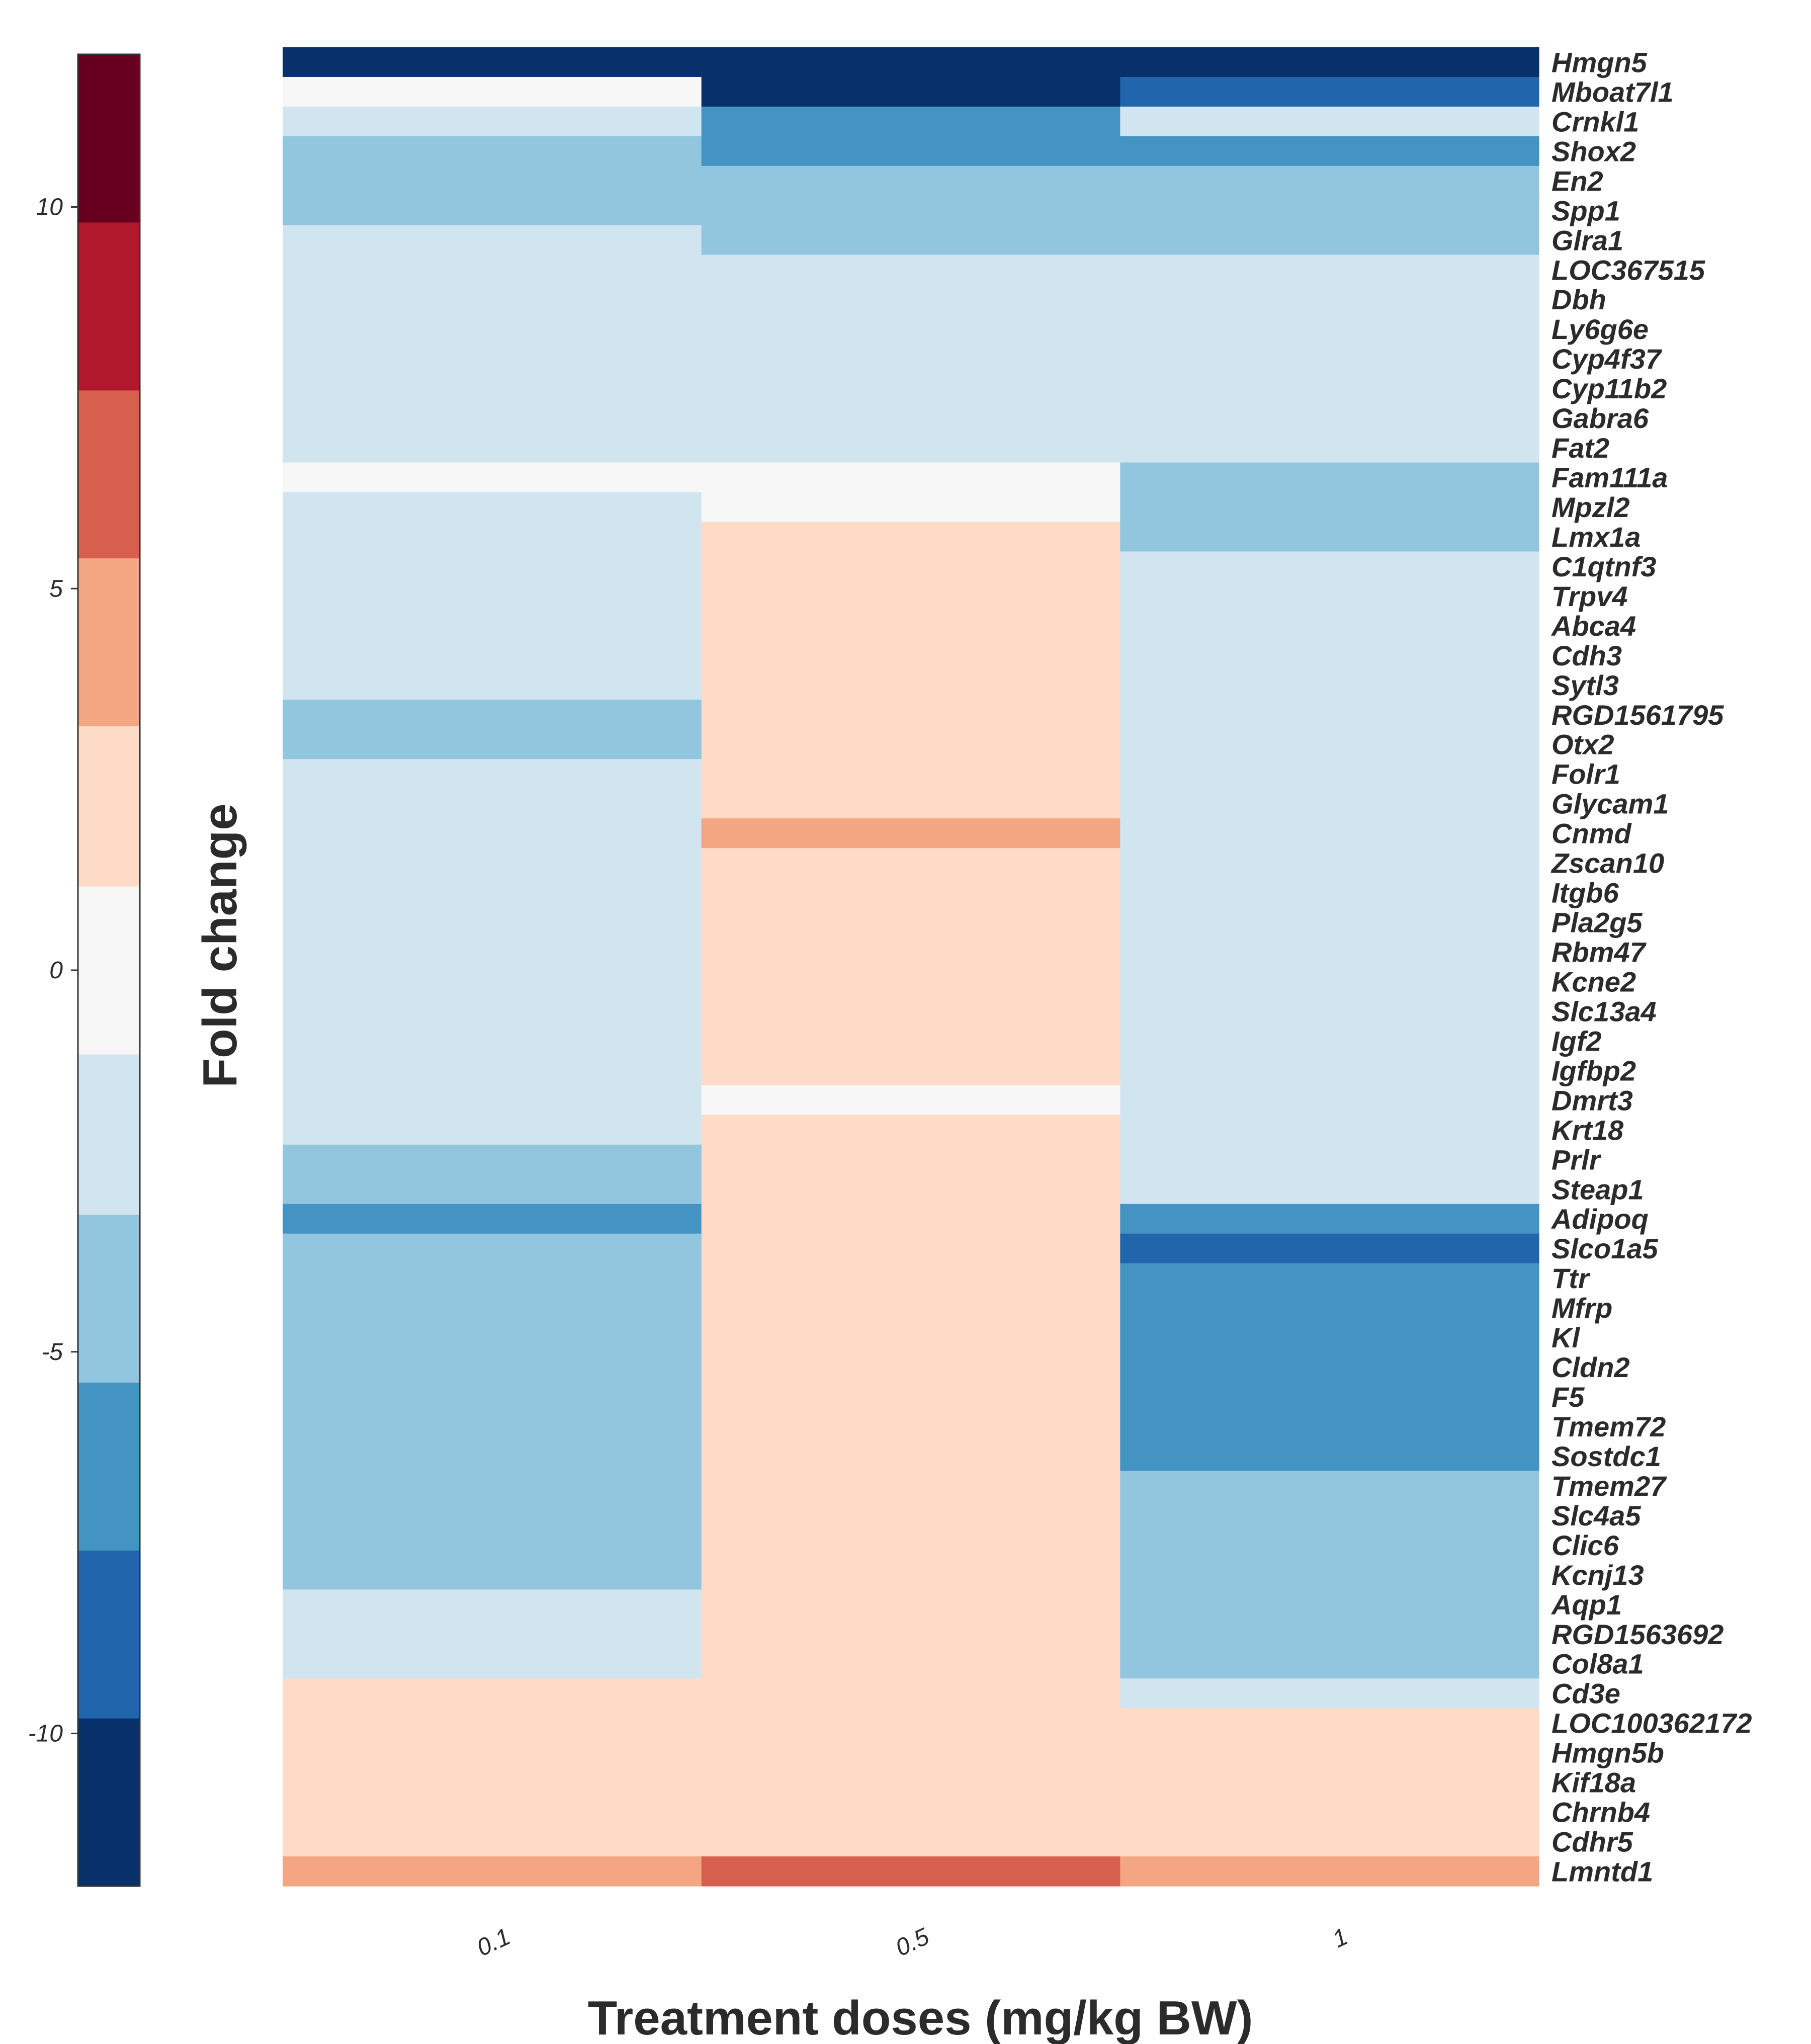 Image resolution: width=1811 pixels, height=2044 pixels. I want to click on gene-label: En2, so click(1577, 181).